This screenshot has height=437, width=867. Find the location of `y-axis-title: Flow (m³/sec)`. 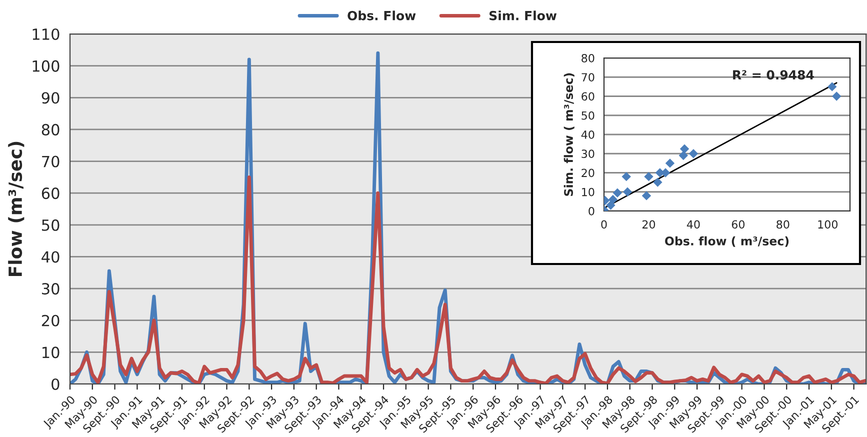

y-axis-title: Flow (m³/sec) is located at coordinates (16, 209).